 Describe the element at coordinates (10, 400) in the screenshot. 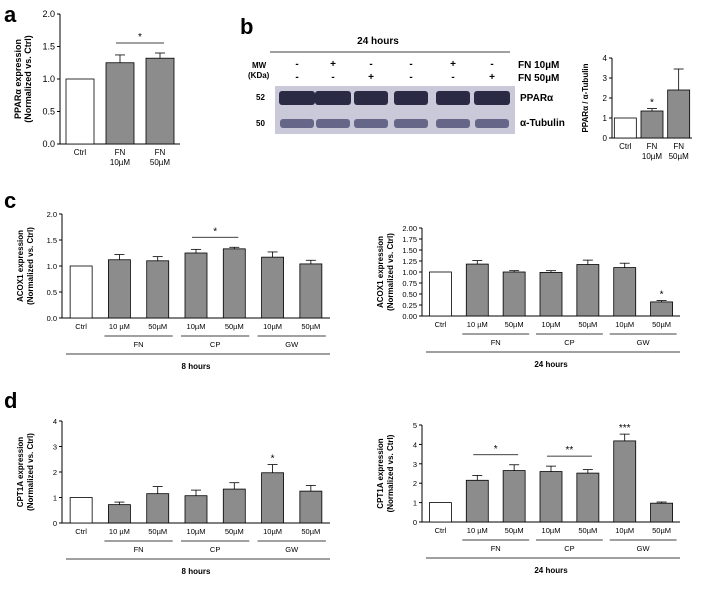

I see `panel-letter-d: d` at that location.